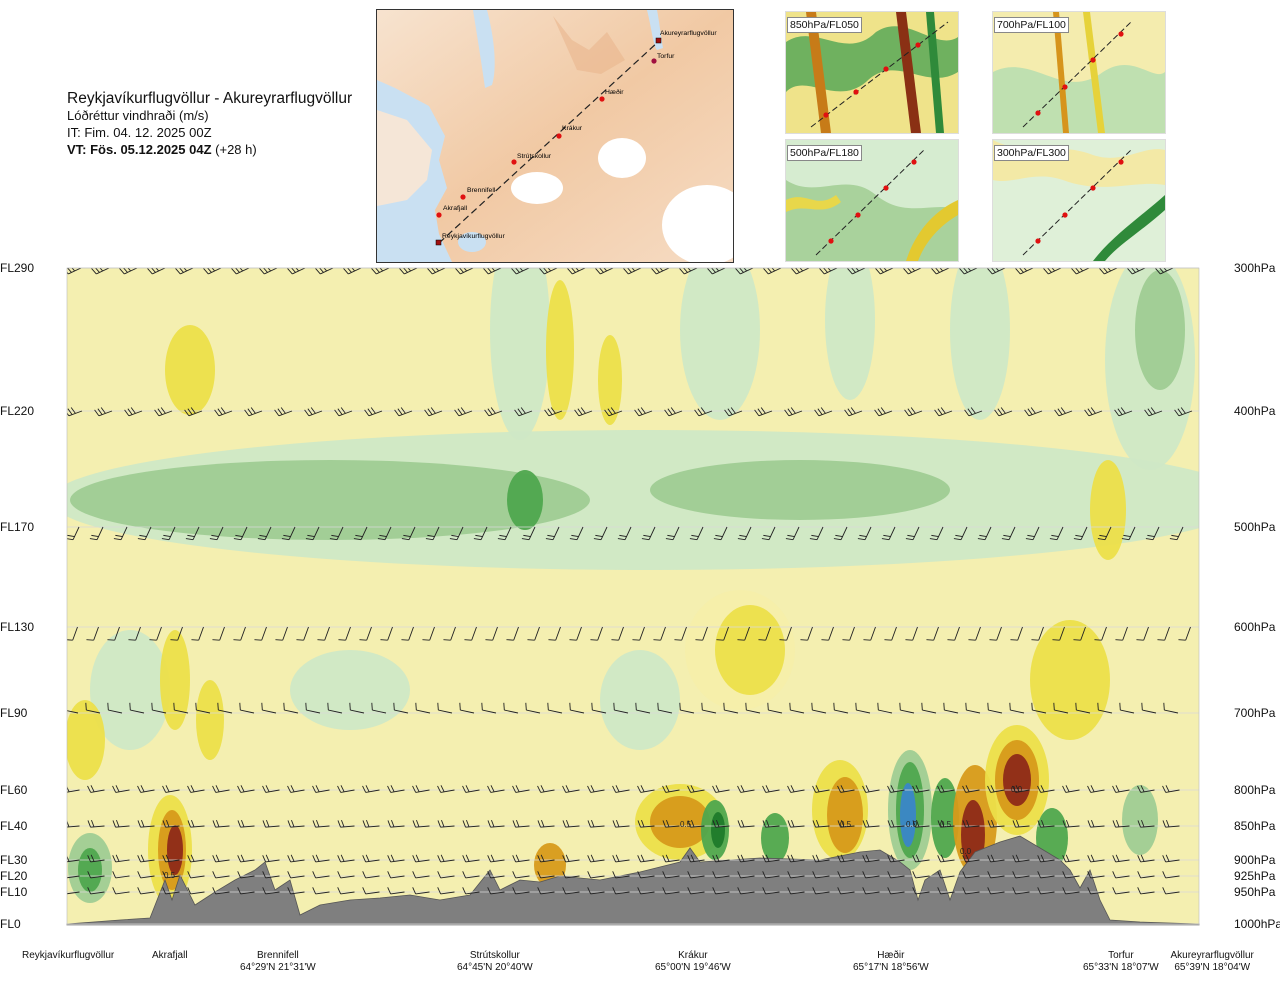 The height and width of the screenshot is (981, 1280). I want to click on glacier-langjokull, so click(537, 188).